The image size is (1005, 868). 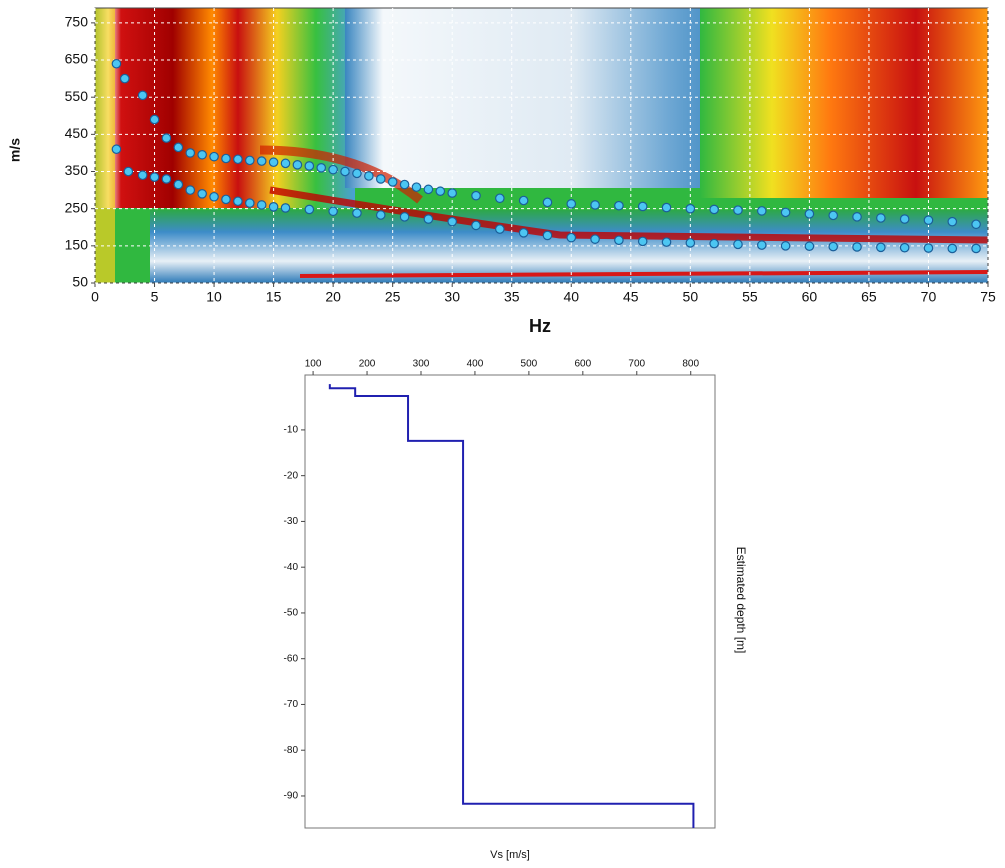 I want to click on x-tick-label: 35, so click(x=512, y=297).